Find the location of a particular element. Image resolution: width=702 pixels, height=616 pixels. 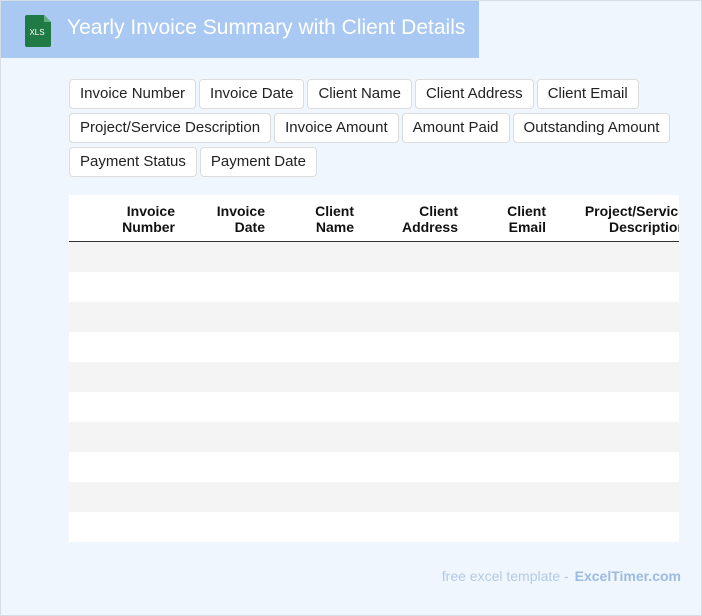

column-header: Client Name is located at coordinates (334, 219).